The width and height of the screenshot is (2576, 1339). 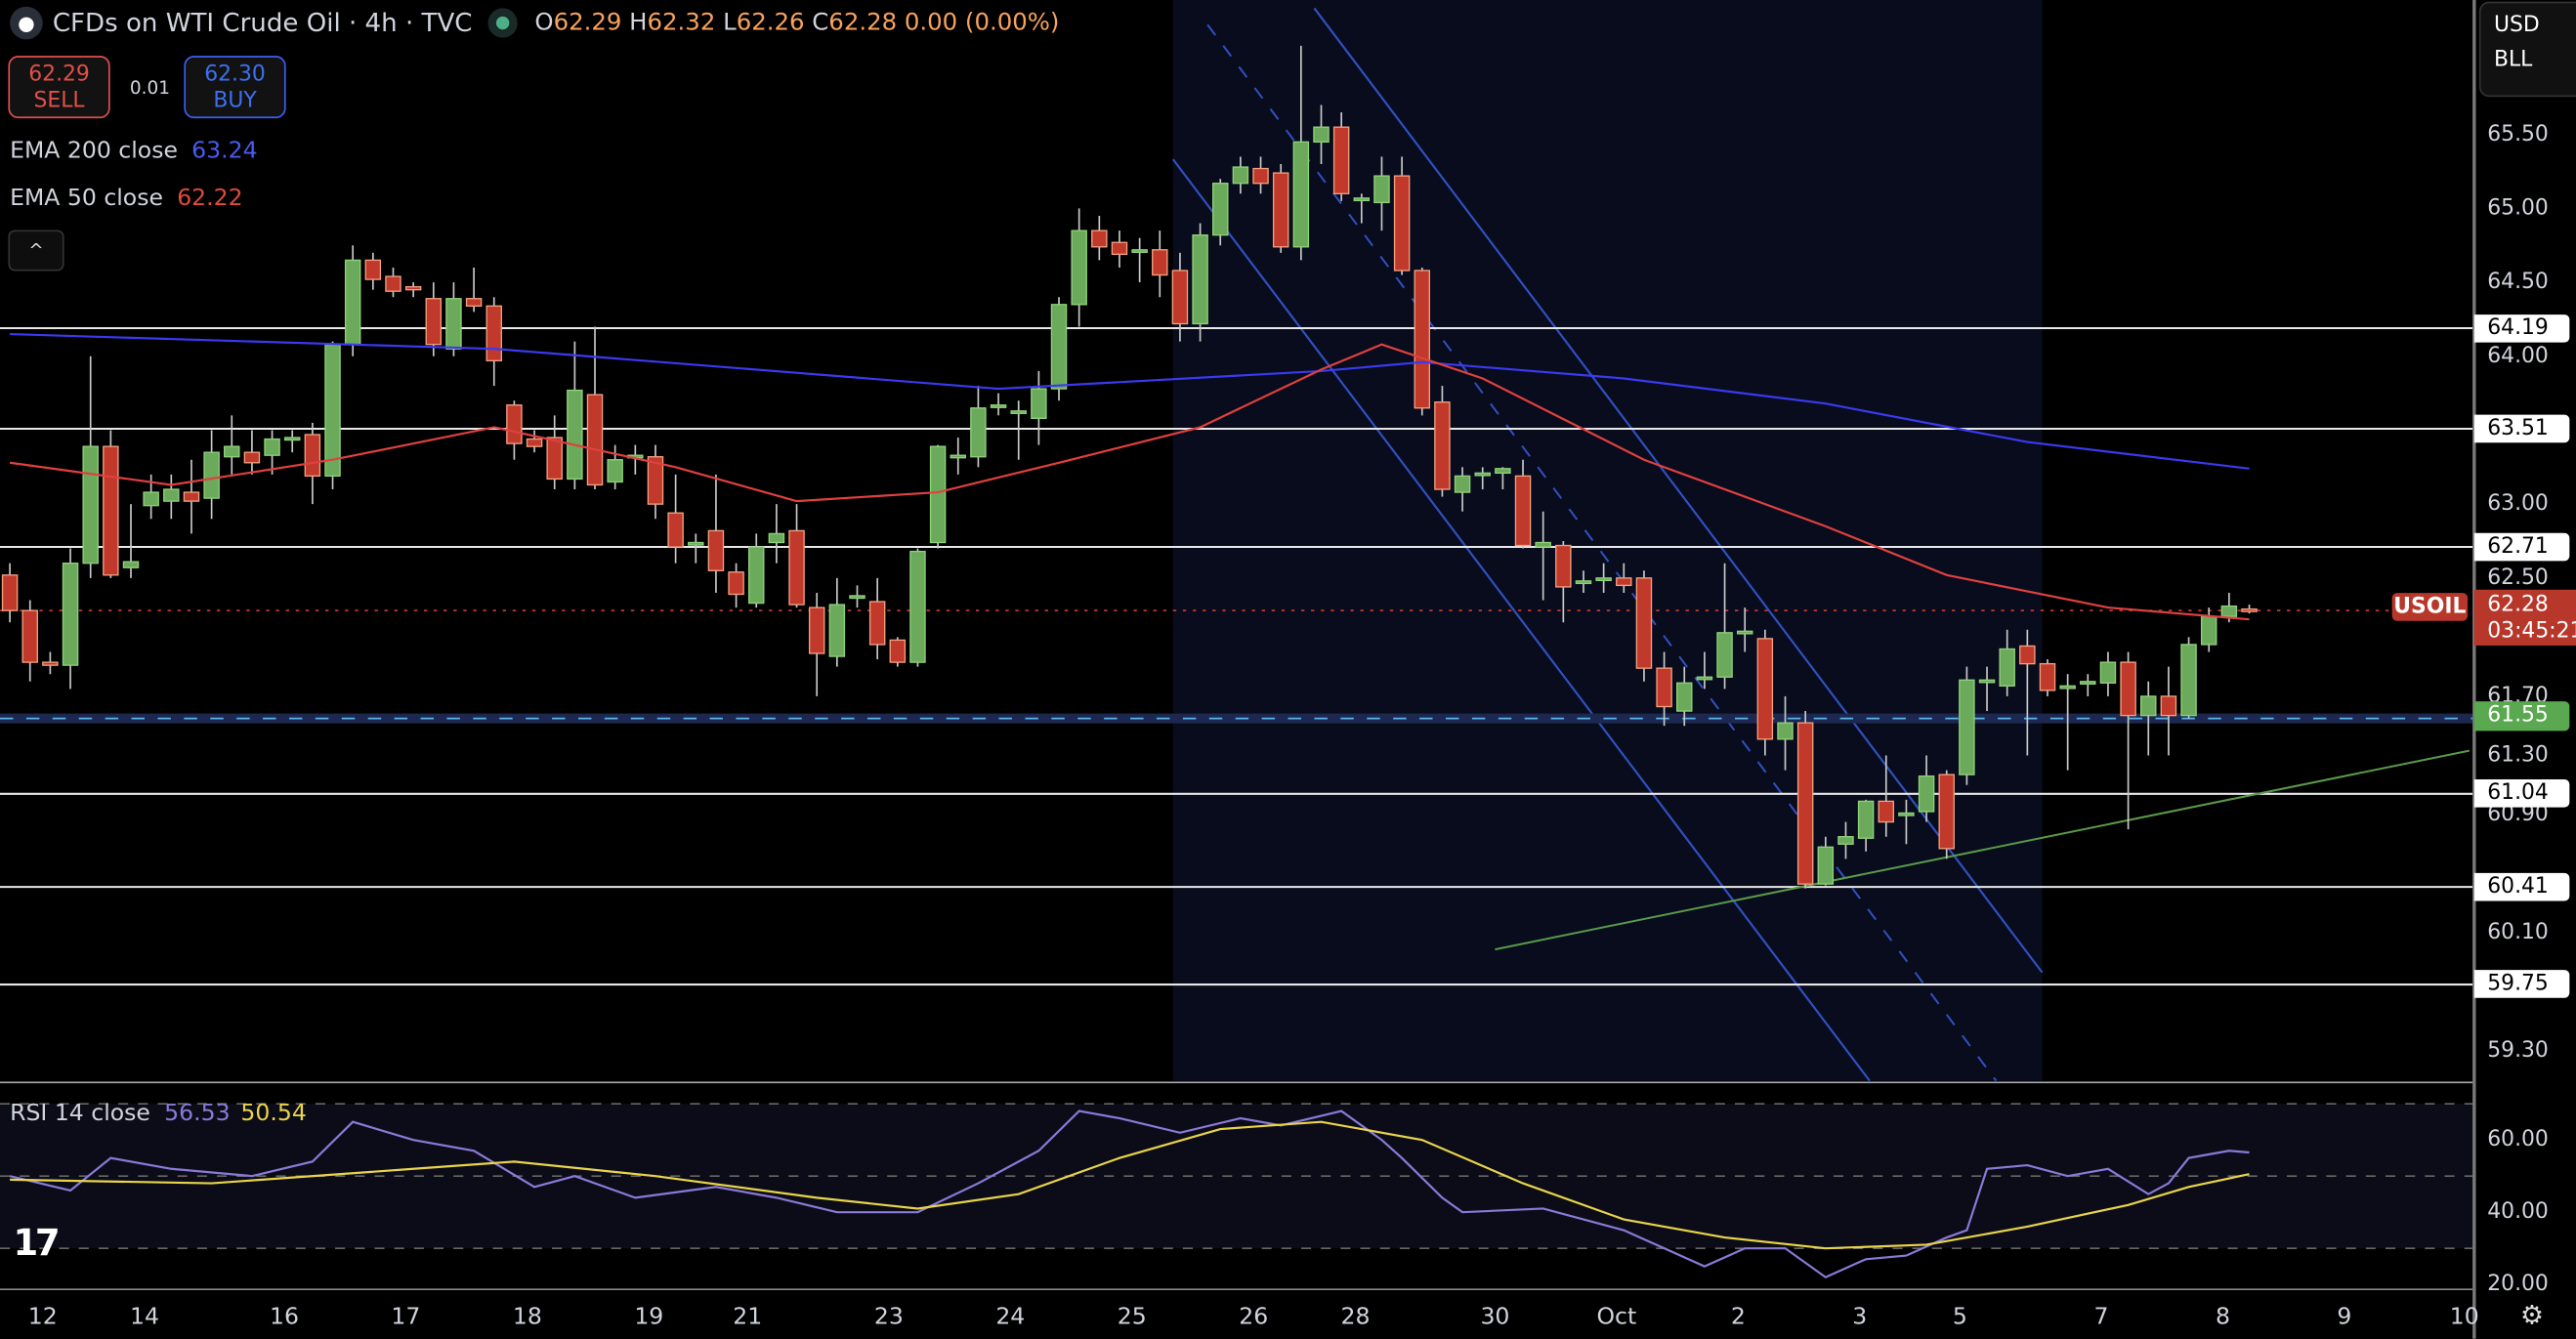 I want to click on rsi-legend: RSI 14 close 56.53 50.54, so click(x=158, y=1114).